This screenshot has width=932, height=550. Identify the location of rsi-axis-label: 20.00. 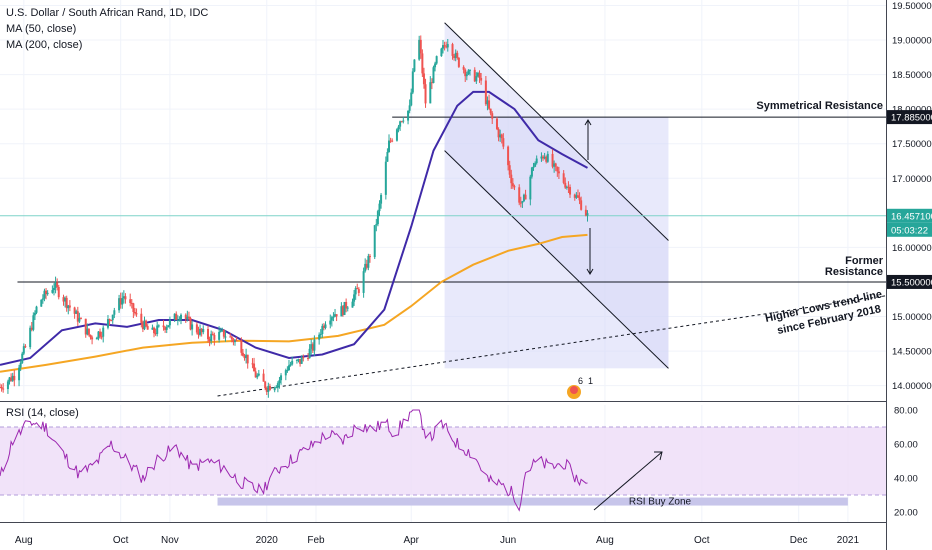
(906, 513).